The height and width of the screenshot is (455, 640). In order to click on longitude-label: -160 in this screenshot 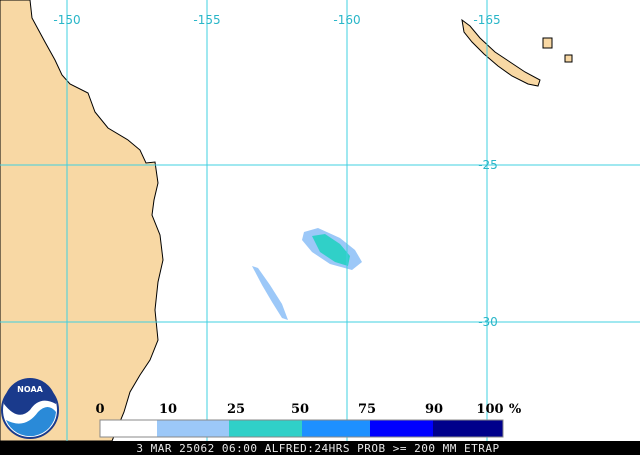, I will do `click(346, 20)`.